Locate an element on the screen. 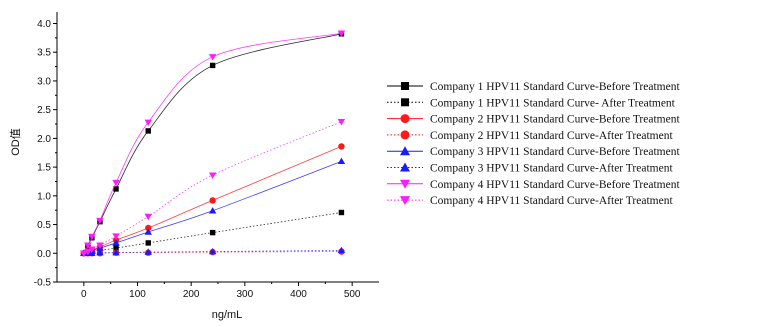  y-tick-label: 2.5 is located at coordinates (44, 110).